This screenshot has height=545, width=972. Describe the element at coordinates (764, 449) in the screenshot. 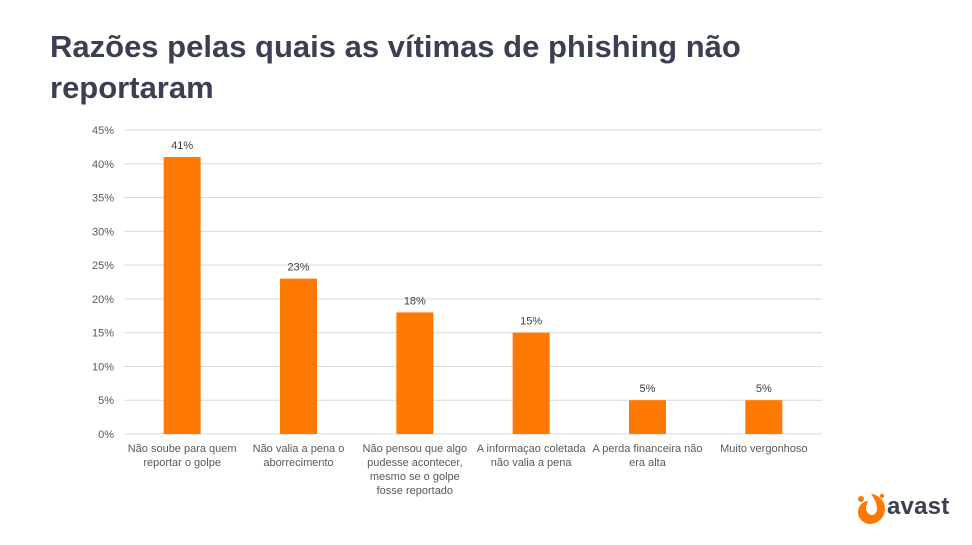

I see `x-tick-label: Muito vergonhoso` at that location.